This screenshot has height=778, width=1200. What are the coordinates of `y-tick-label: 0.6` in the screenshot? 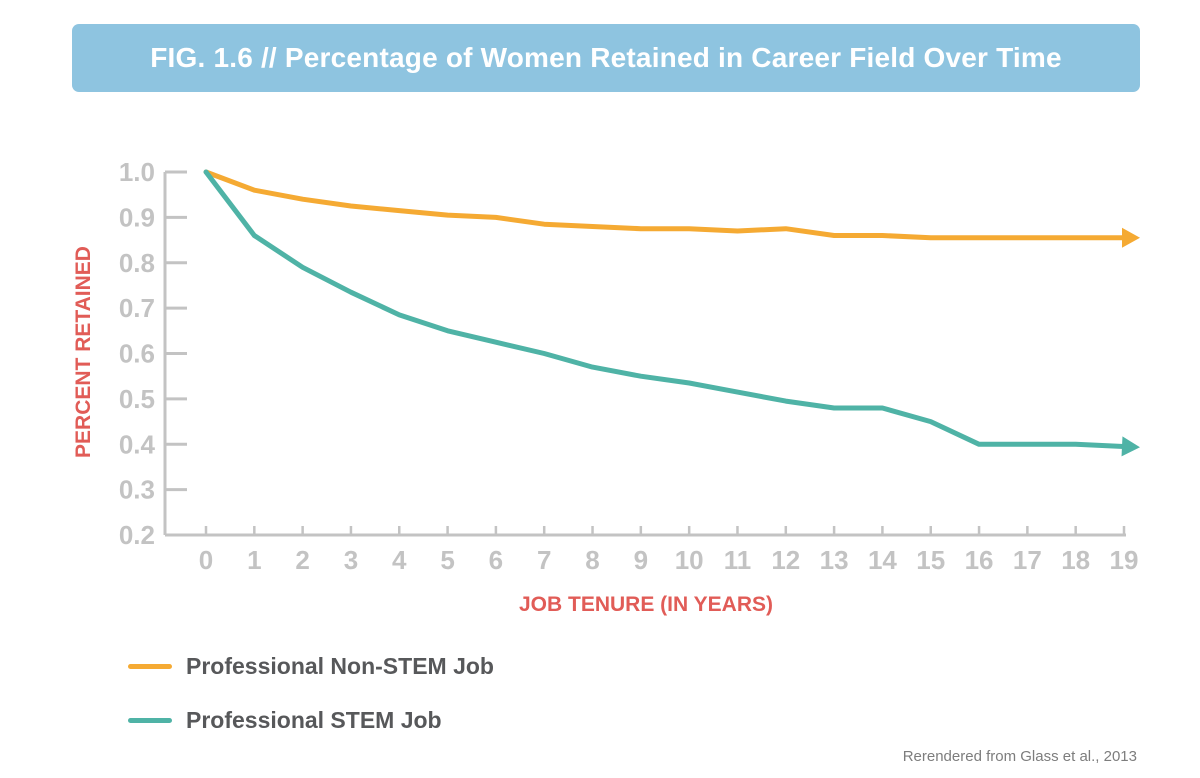 It's located at (137, 354).